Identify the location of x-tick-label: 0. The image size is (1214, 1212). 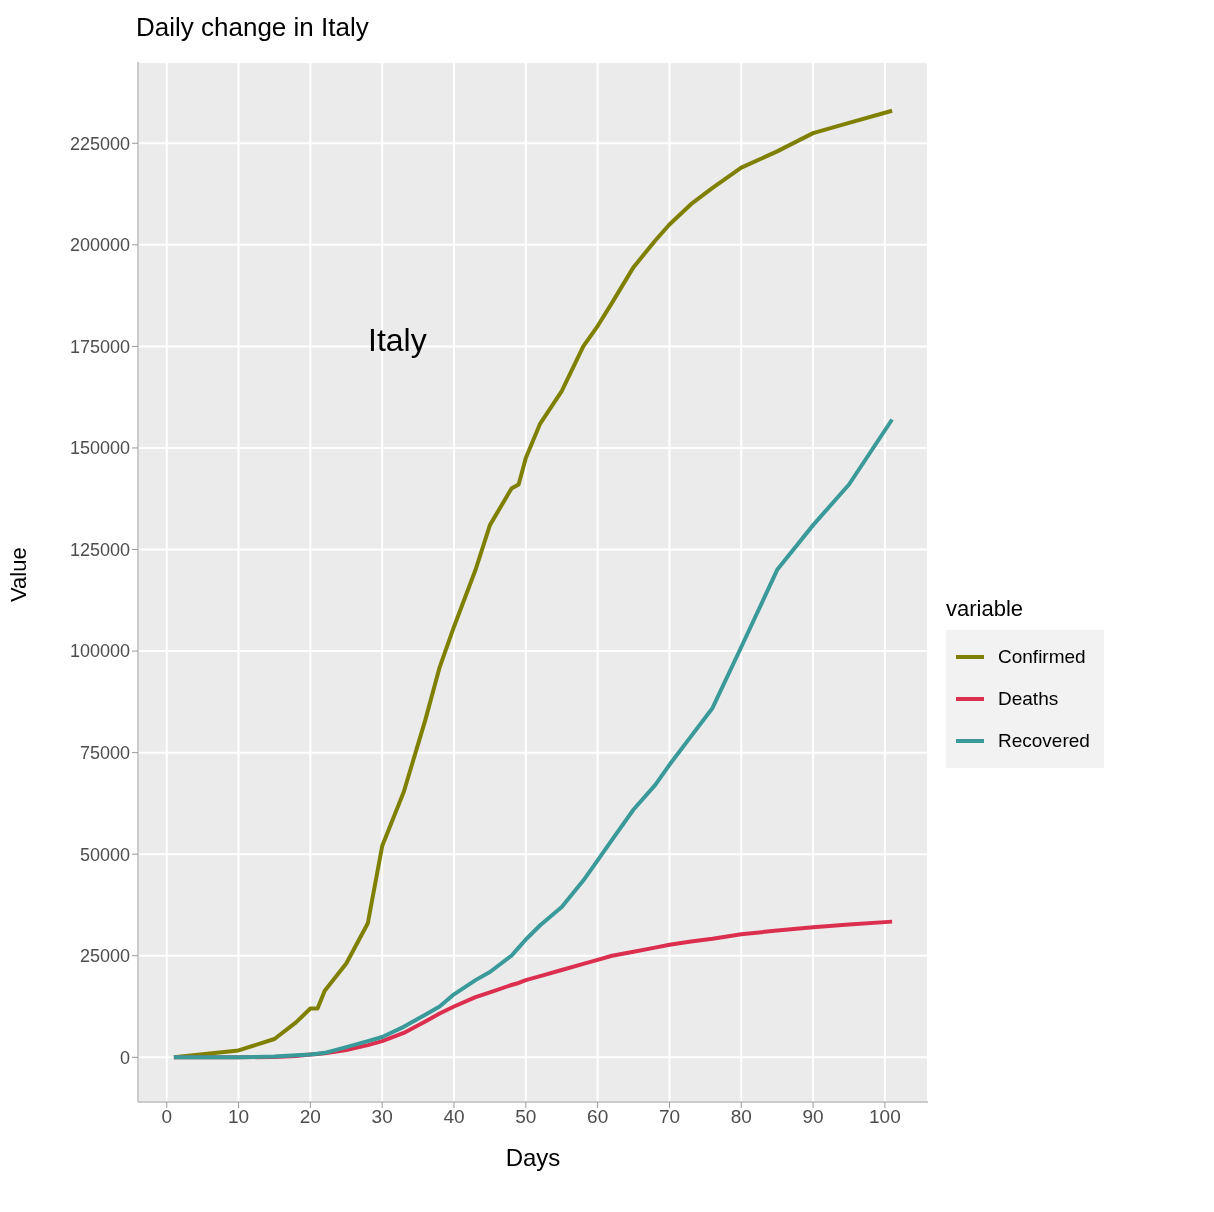
(167, 1117).